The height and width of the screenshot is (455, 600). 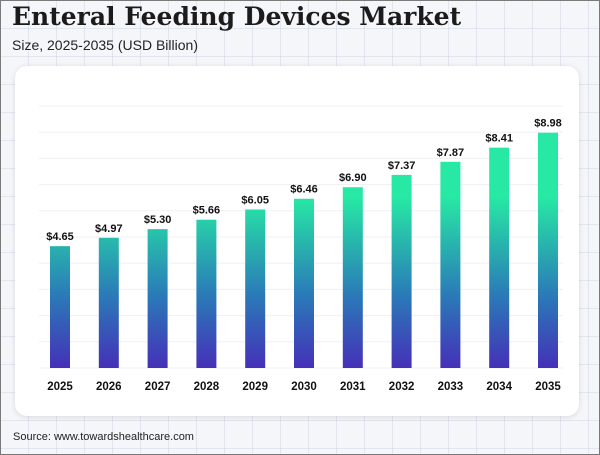 What do you see at coordinates (207, 211) in the screenshot?
I see `data-label-2028: $5.66` at bounding box center [207, 211].